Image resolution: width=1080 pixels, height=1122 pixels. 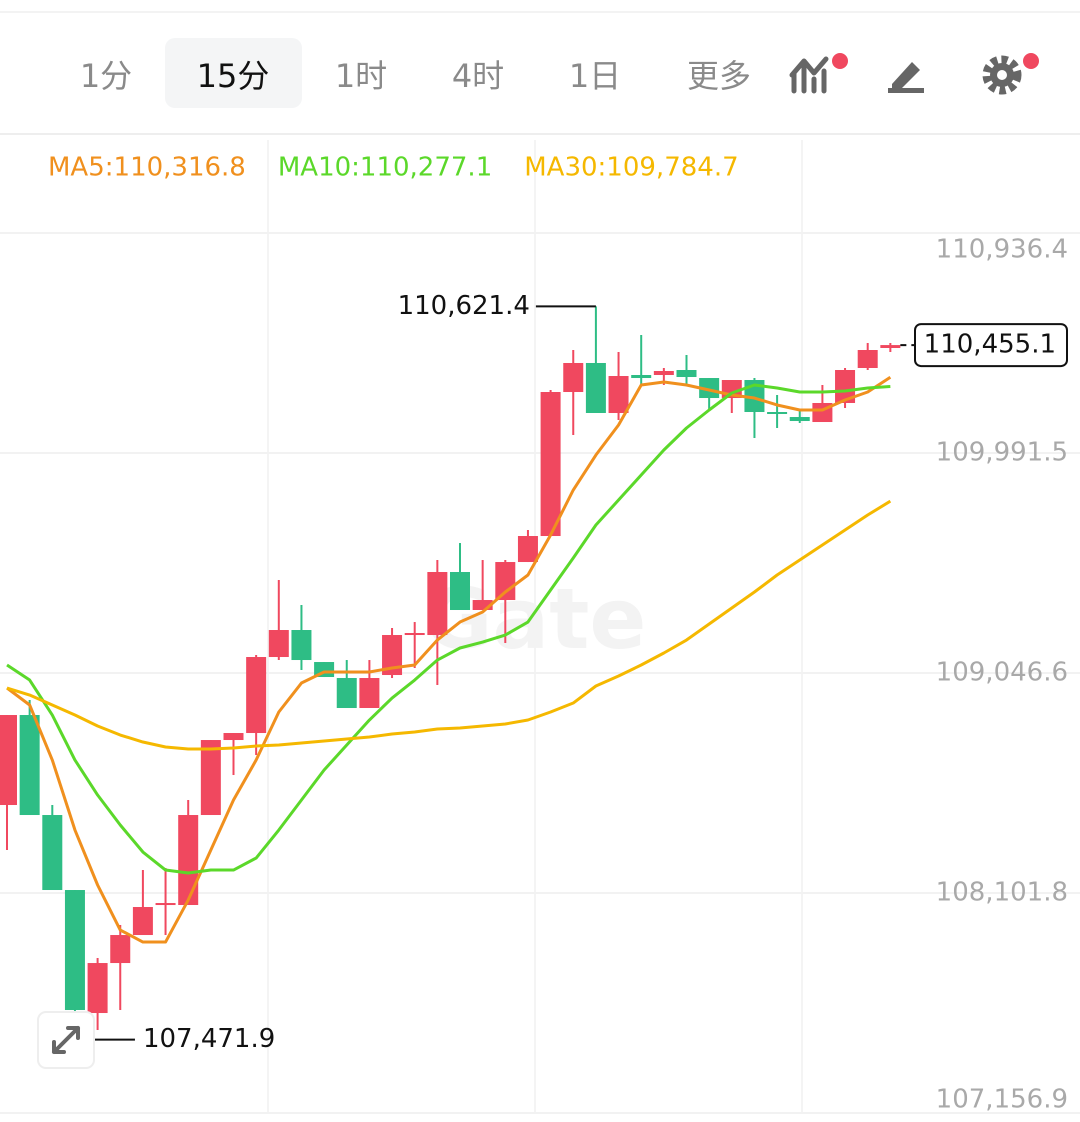 What do you see at coordinates (1002, 892) in the screenshot?
I see `y-tick-label: 108,101.8` at bounding box center [1002, 892].